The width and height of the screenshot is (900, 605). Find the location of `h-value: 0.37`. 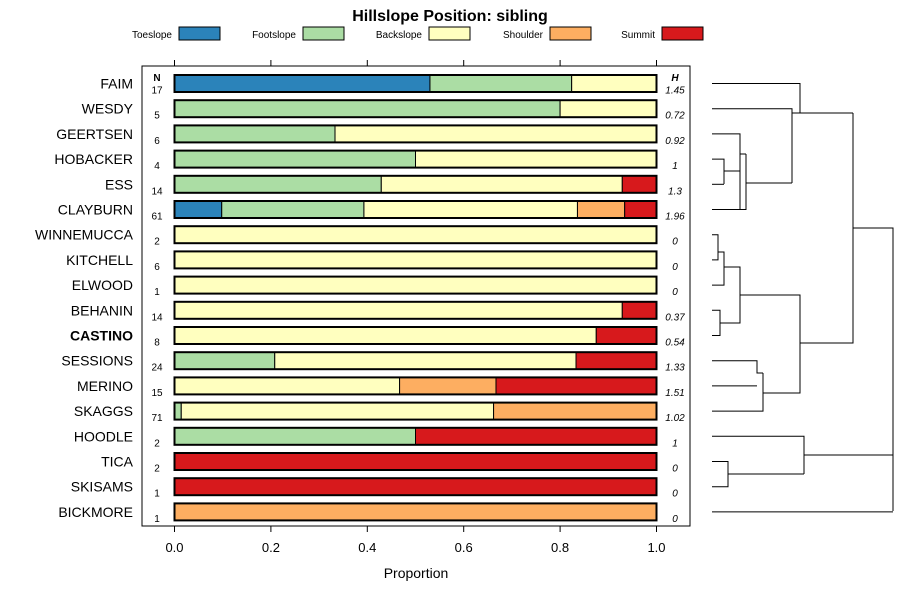

h-value: 0.37 is located at coordinates (675, 317).